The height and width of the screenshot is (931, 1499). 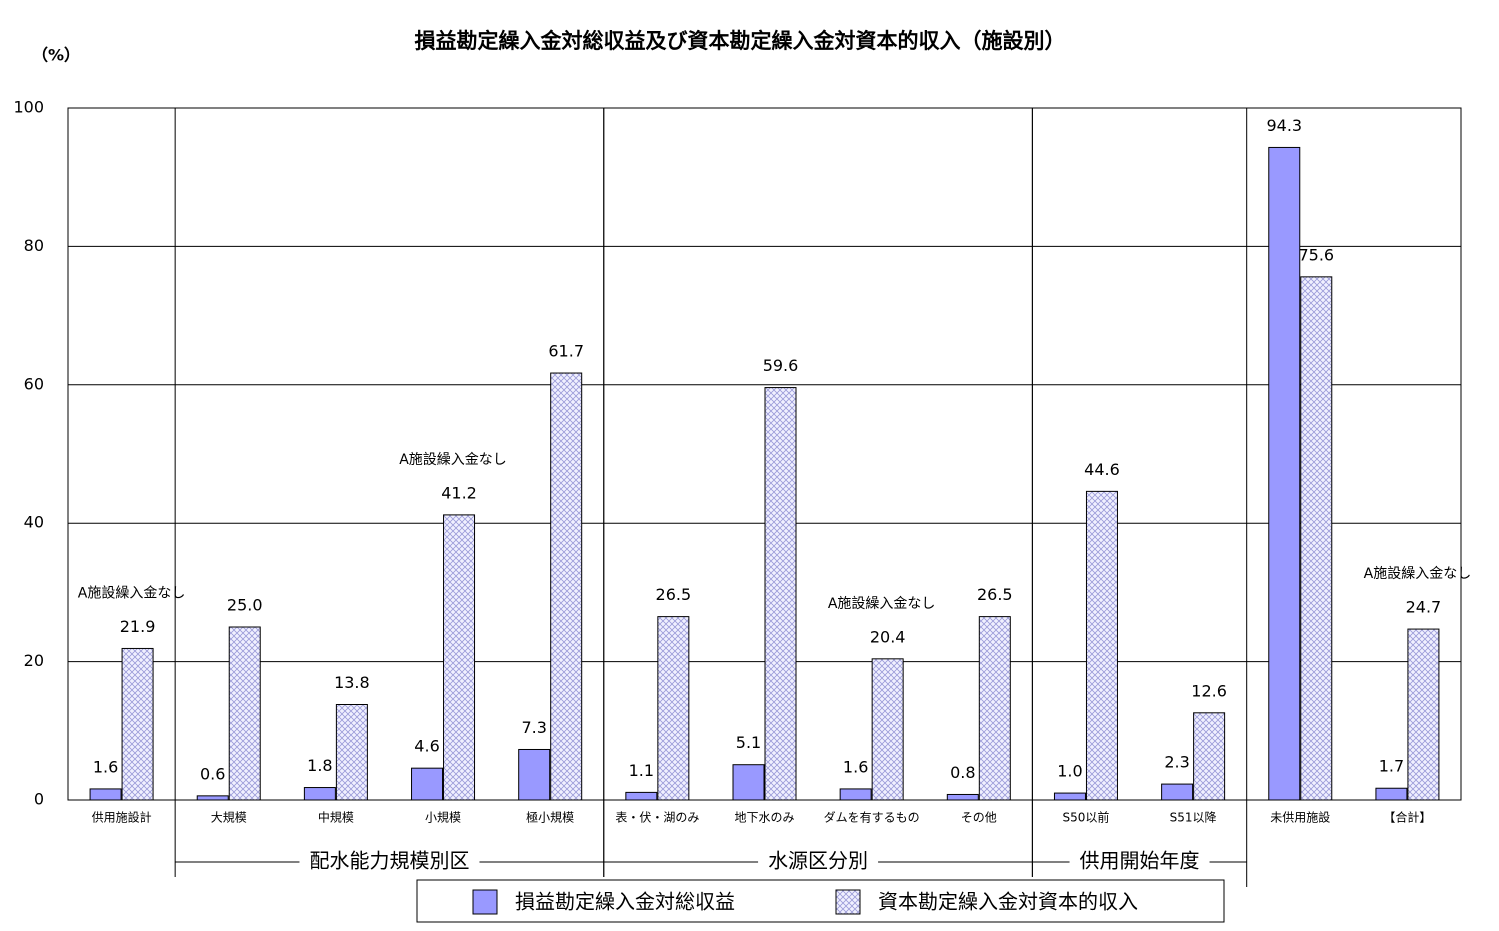 What do you see at coordinates (1209, 690) in the screenshot?
I see `value-label: 12.6` at bounding box center [1209, 690].